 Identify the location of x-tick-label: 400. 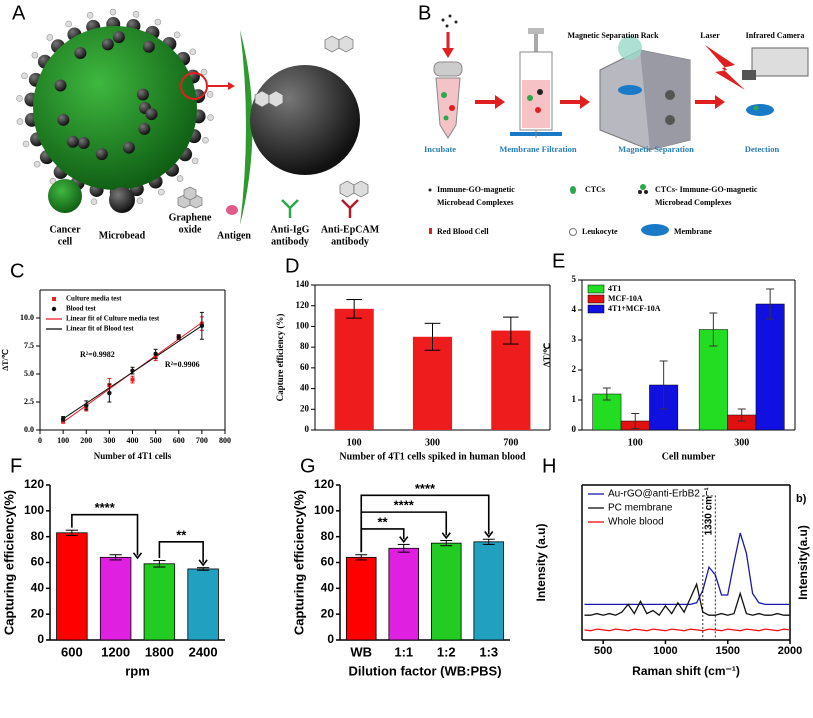
(133, 440).